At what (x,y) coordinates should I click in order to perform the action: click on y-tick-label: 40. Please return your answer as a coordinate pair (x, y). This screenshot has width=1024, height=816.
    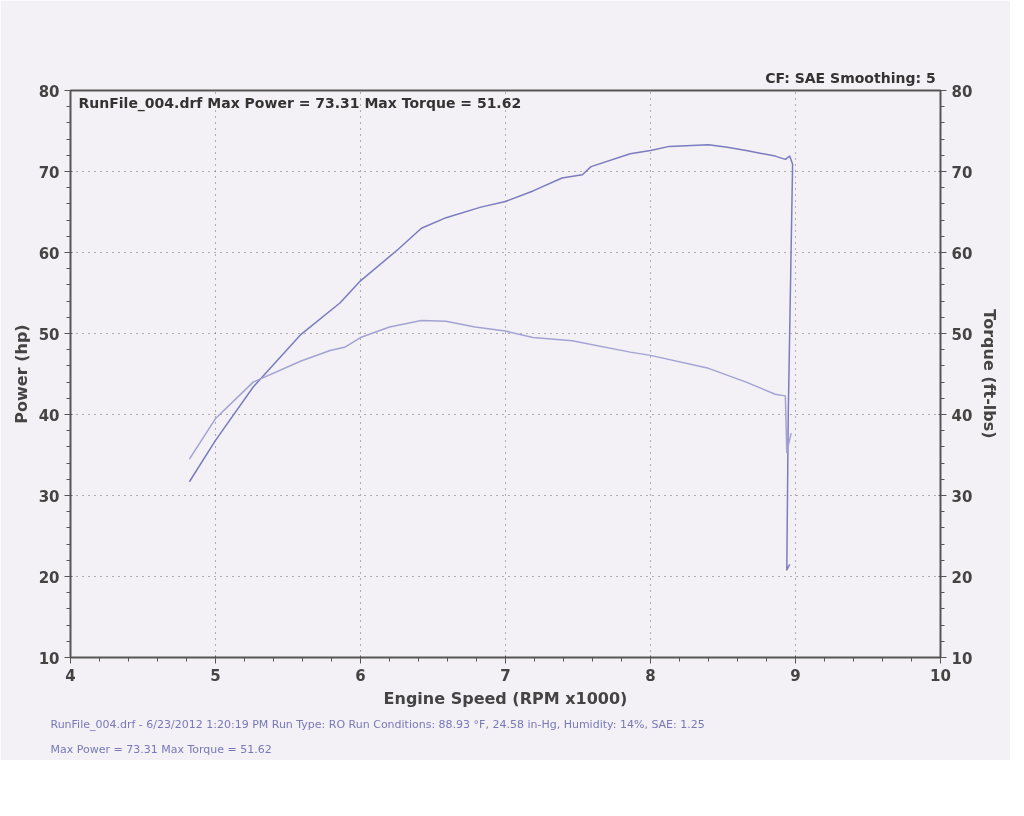
    Looking at the image, I should click on (49, 415).